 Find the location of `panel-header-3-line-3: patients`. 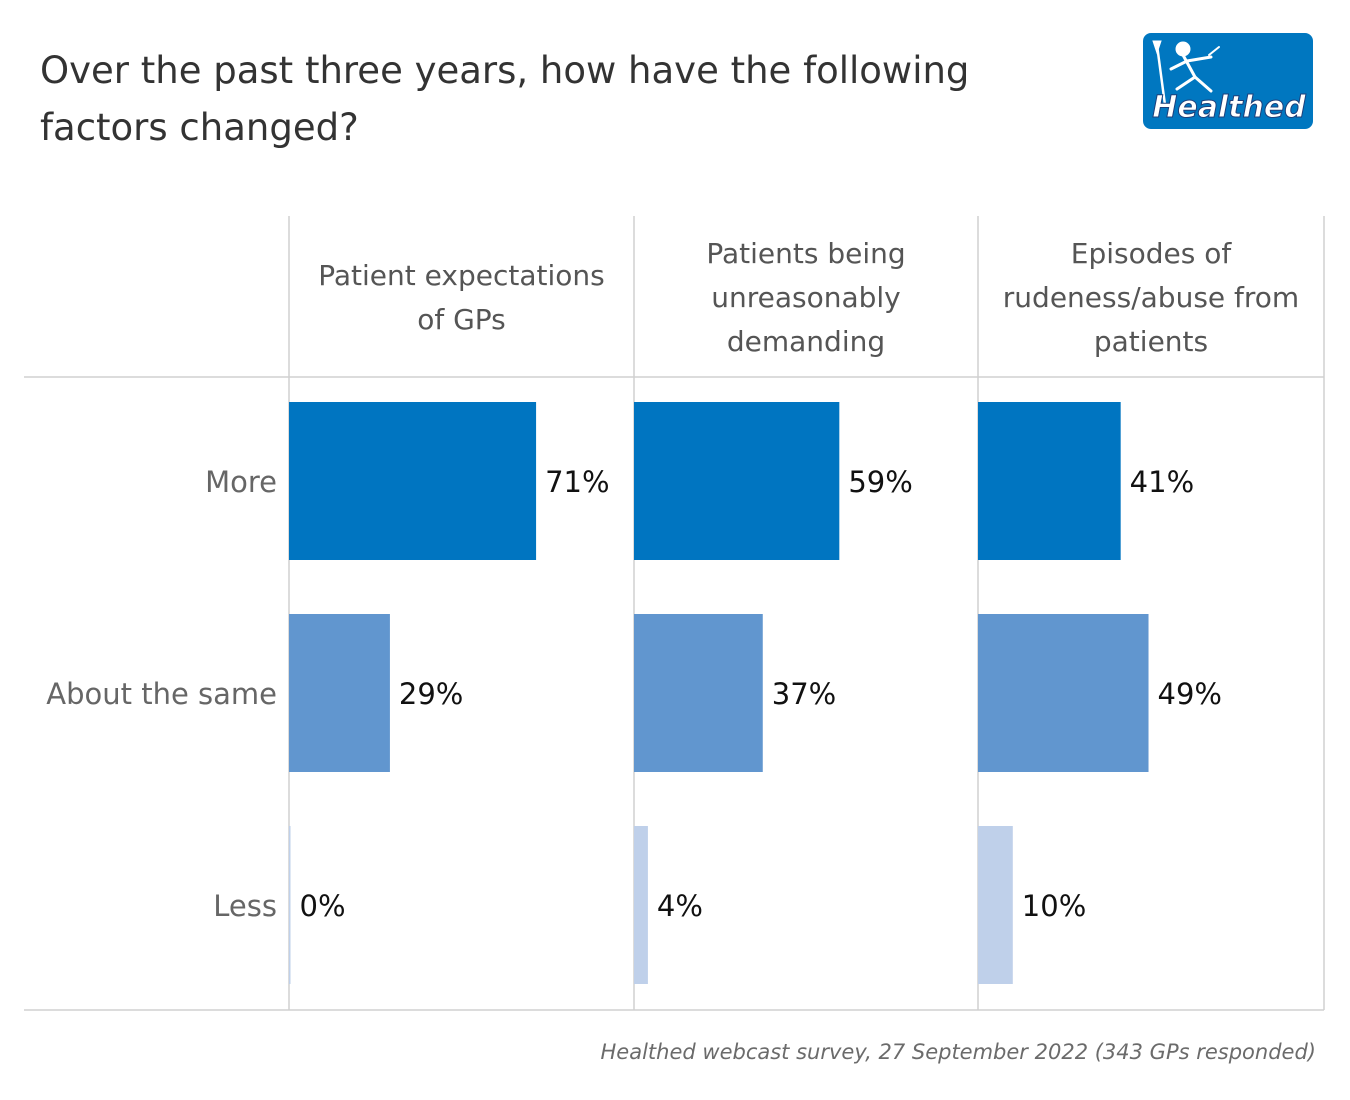

panel-header-3-line-3: patients is located at coordinates (1151, 341).